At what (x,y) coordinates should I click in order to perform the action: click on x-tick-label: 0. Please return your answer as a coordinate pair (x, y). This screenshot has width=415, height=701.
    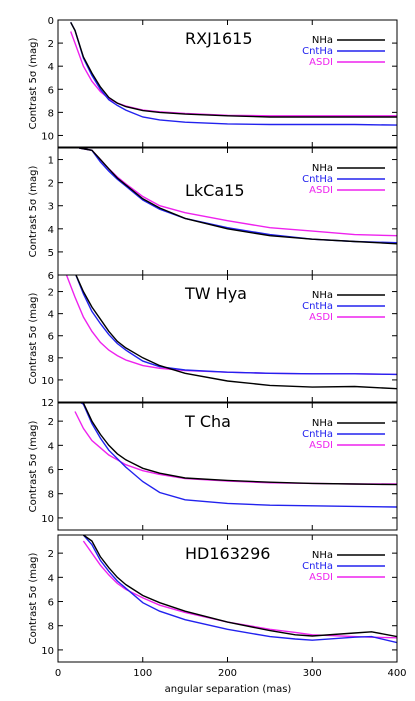
    Looking at the image, I should click on (58, 673).